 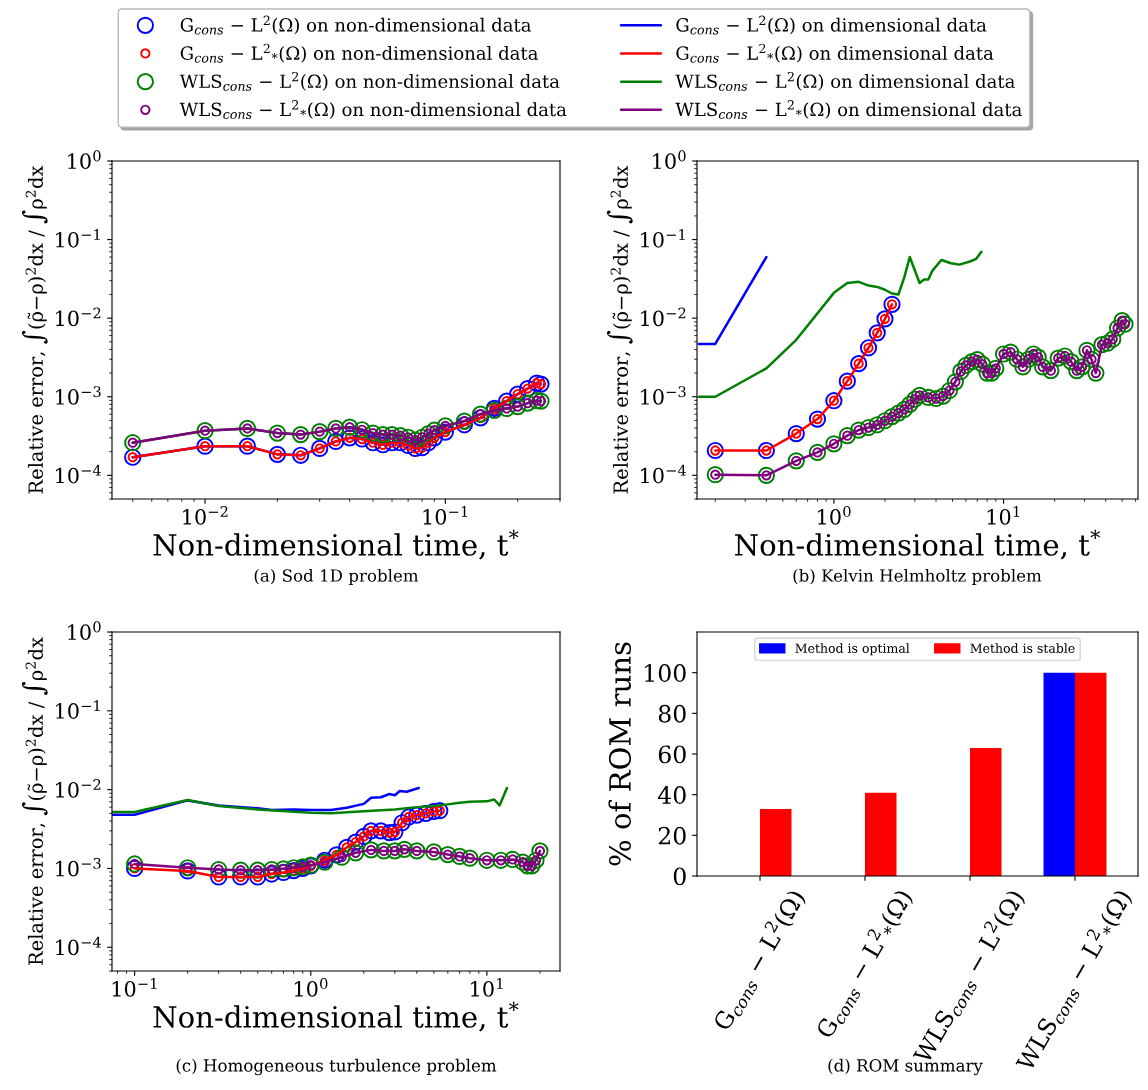 What do you see at coordinates (373, 109) in the screenshot?
I see `legend-label: WLS$_{cons}$ − L$^{2}$$_{*}$(Ω) on non-dimensional data` at bounding box center [373, 109].